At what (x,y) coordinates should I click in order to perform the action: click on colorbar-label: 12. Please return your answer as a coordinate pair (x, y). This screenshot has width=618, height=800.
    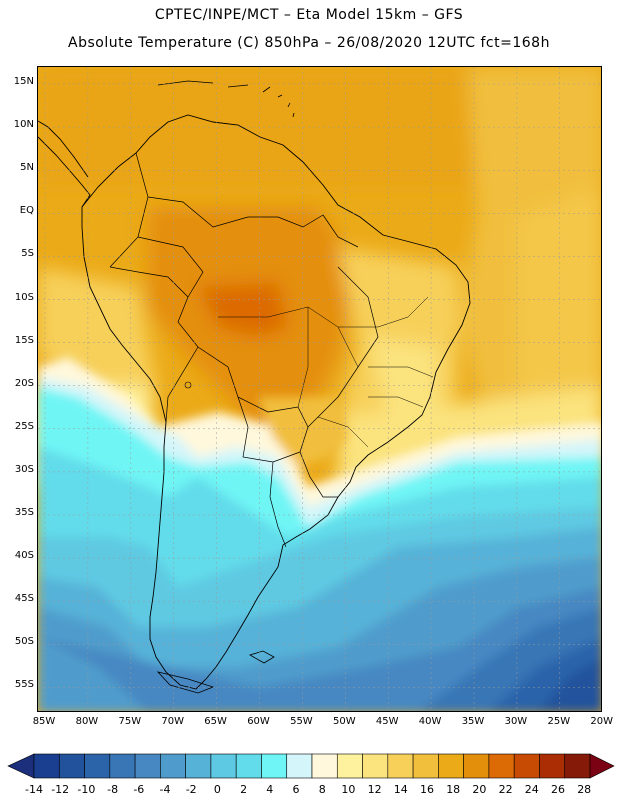
    Looking at the image, I should click on (374, 789).